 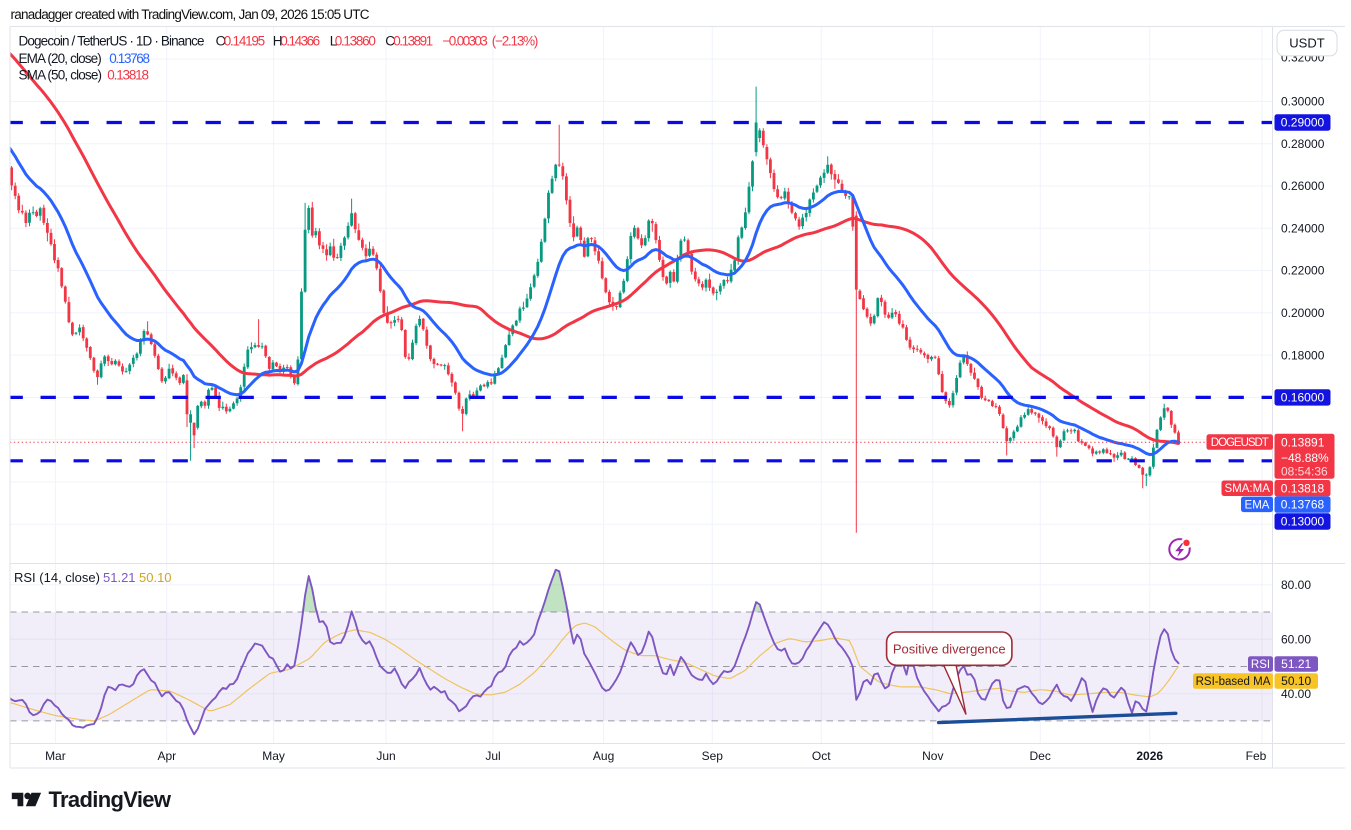 What do you see at coordinates (1296, 639) in the screenshot?
I see `svg-text: 60.00` at bounding box center [1296, 639].